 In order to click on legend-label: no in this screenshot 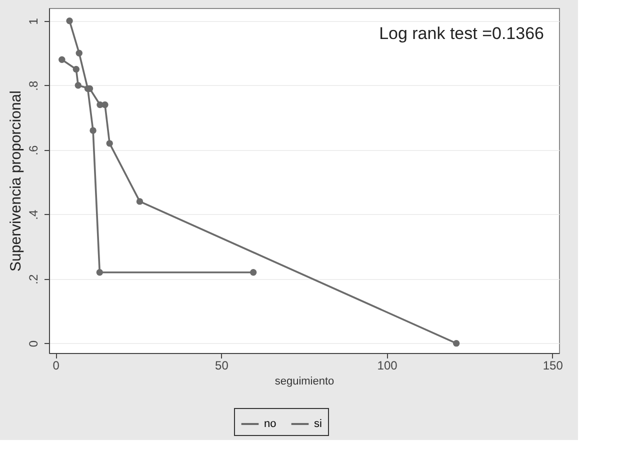, I will do `click(270, 424)`.